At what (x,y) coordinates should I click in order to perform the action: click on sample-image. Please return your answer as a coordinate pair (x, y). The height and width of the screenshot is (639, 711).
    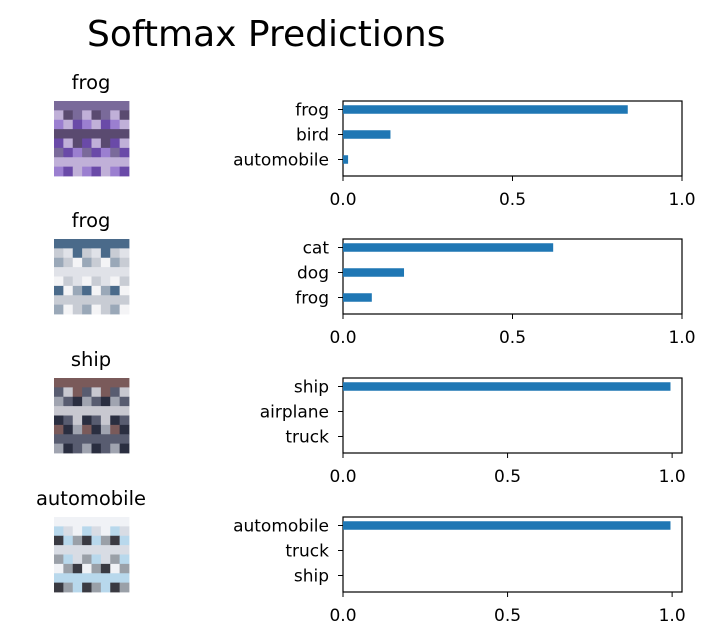
    Looking at the image, I should click on (92, 555).